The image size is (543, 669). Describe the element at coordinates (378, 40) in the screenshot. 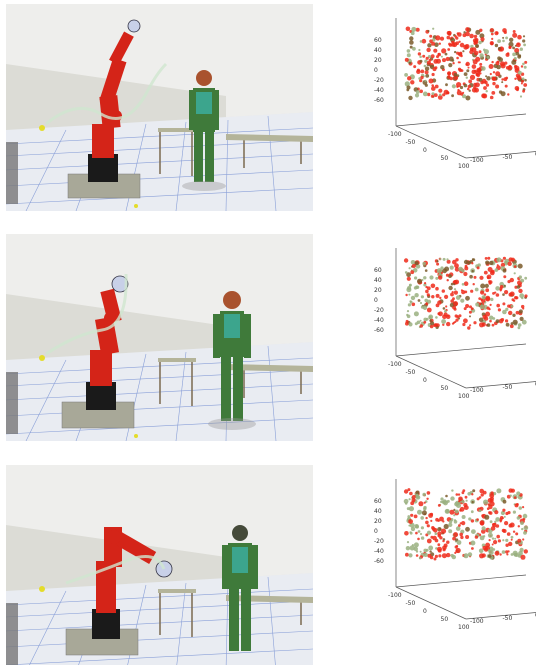

I see `z-tick-label: 60` at that location.